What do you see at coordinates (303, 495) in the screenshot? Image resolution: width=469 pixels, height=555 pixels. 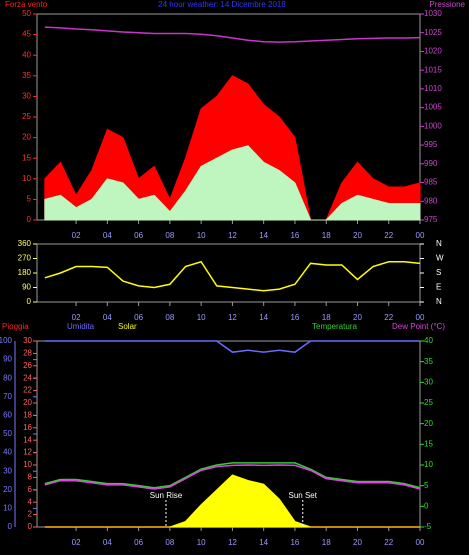 I see `annotation: Sun Set` at bounding box center [303, 495].